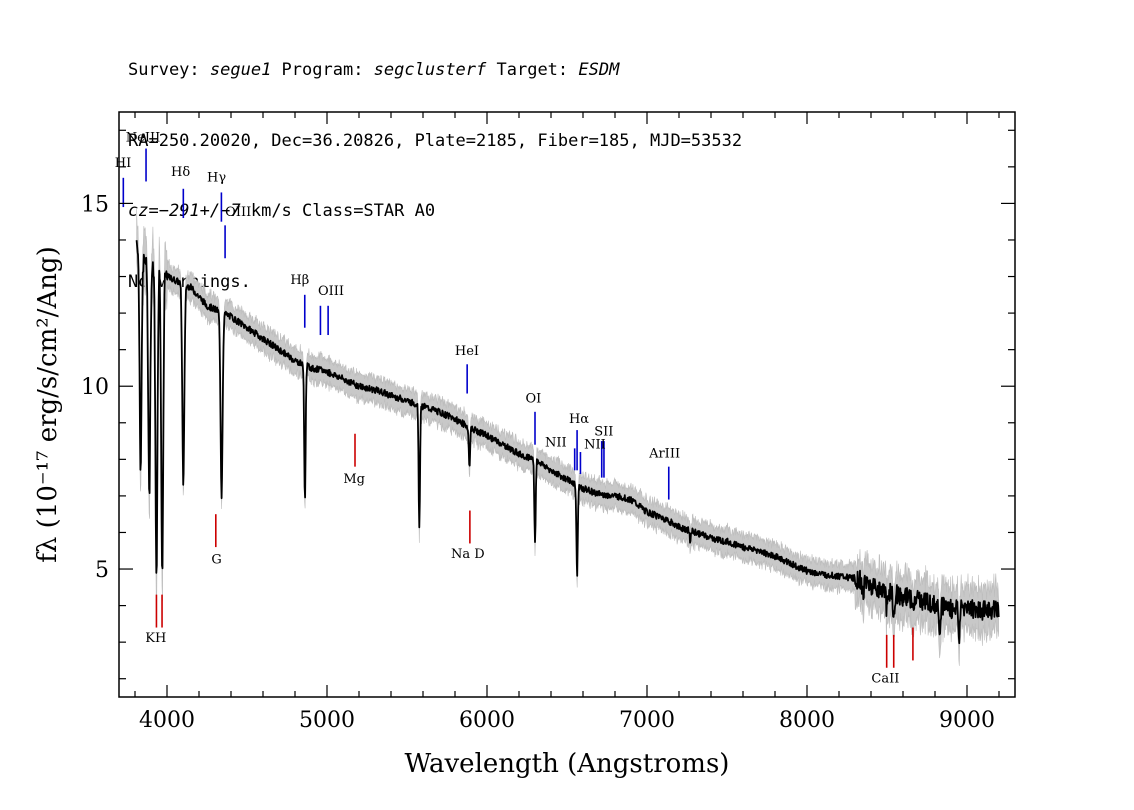  Describe the element at coordinates (967, 720) in the screenshot. I see `x-tick-label: 9000` at that location.